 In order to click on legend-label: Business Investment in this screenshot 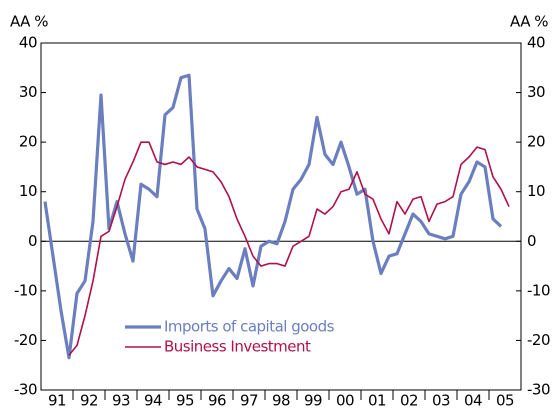, I will do `click(237, 347)`.